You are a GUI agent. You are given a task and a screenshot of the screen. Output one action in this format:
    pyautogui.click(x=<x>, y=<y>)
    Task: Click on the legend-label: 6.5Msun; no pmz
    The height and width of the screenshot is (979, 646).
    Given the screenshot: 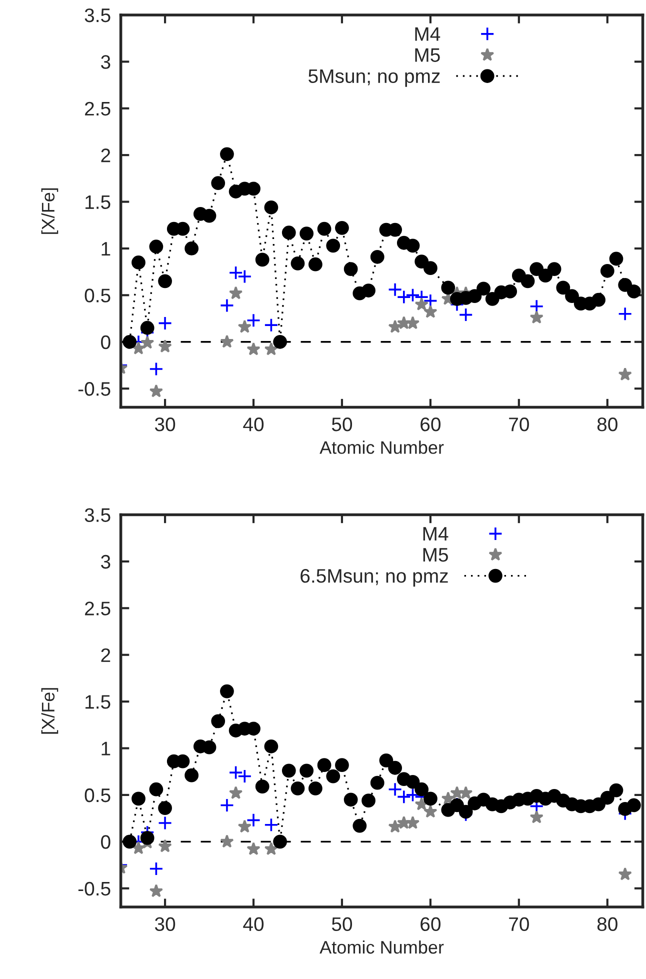 What is the action you would take?
    pyautogui.click(x=374, y=578)
    